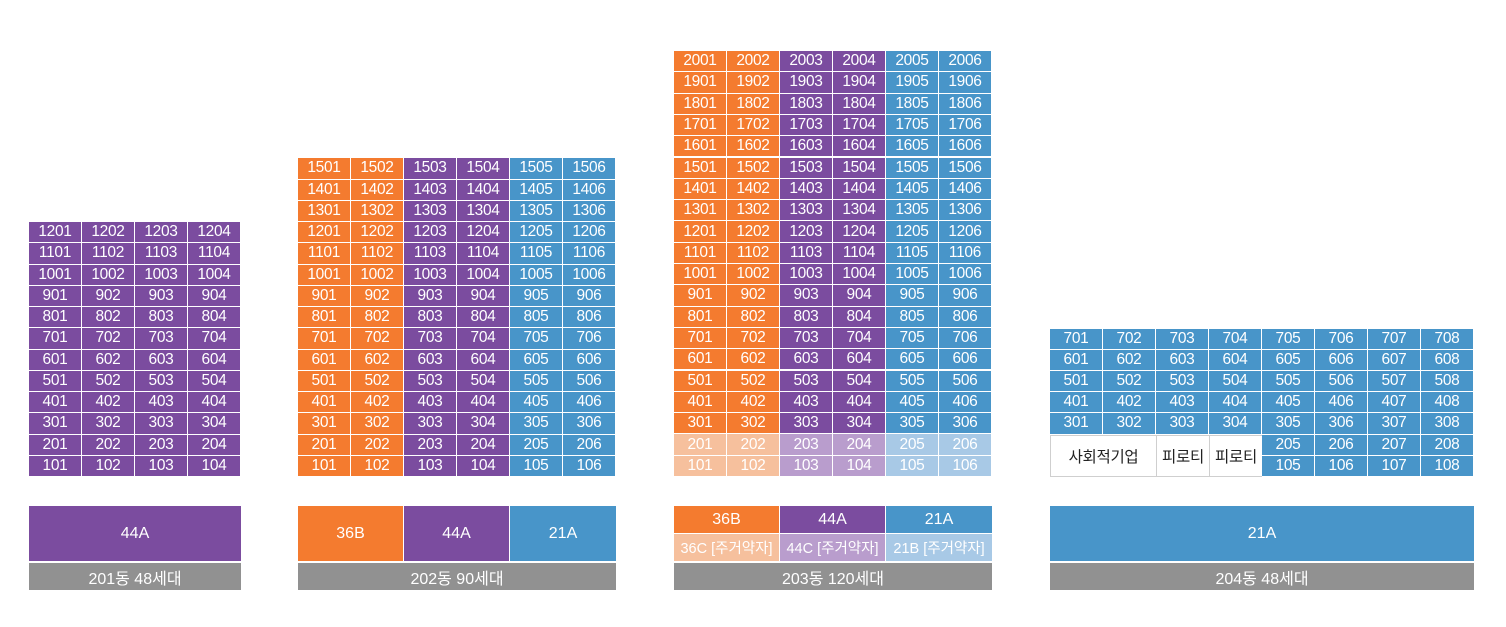  Describe the element at coordinates (1341, 403) in the screenshot. I see `unit-cell: 406` at that location.